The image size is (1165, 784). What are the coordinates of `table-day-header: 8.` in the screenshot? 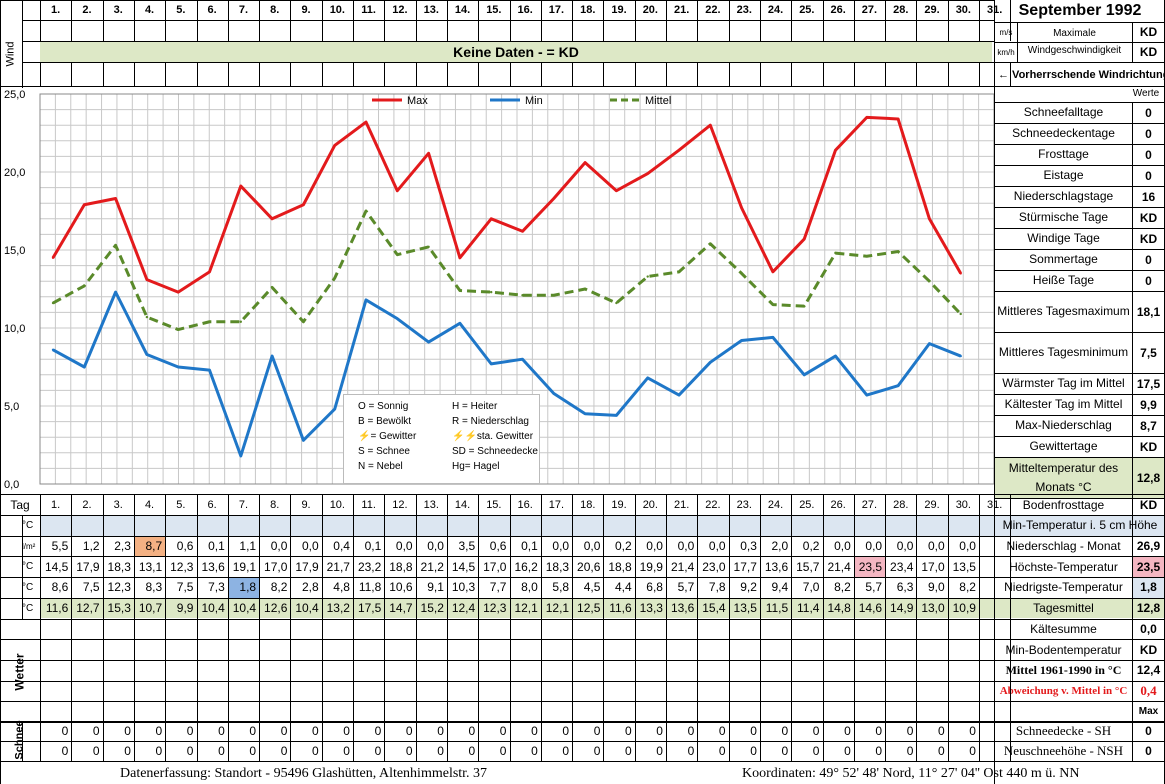 It's located at (275, 504).